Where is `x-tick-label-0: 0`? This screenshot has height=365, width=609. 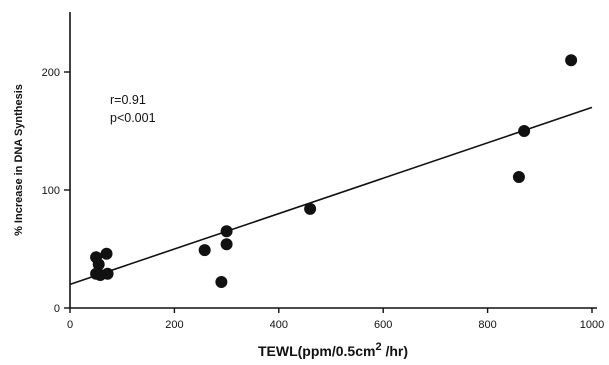 x-tick-label-0: 0 is located at coordinates (70, 325).